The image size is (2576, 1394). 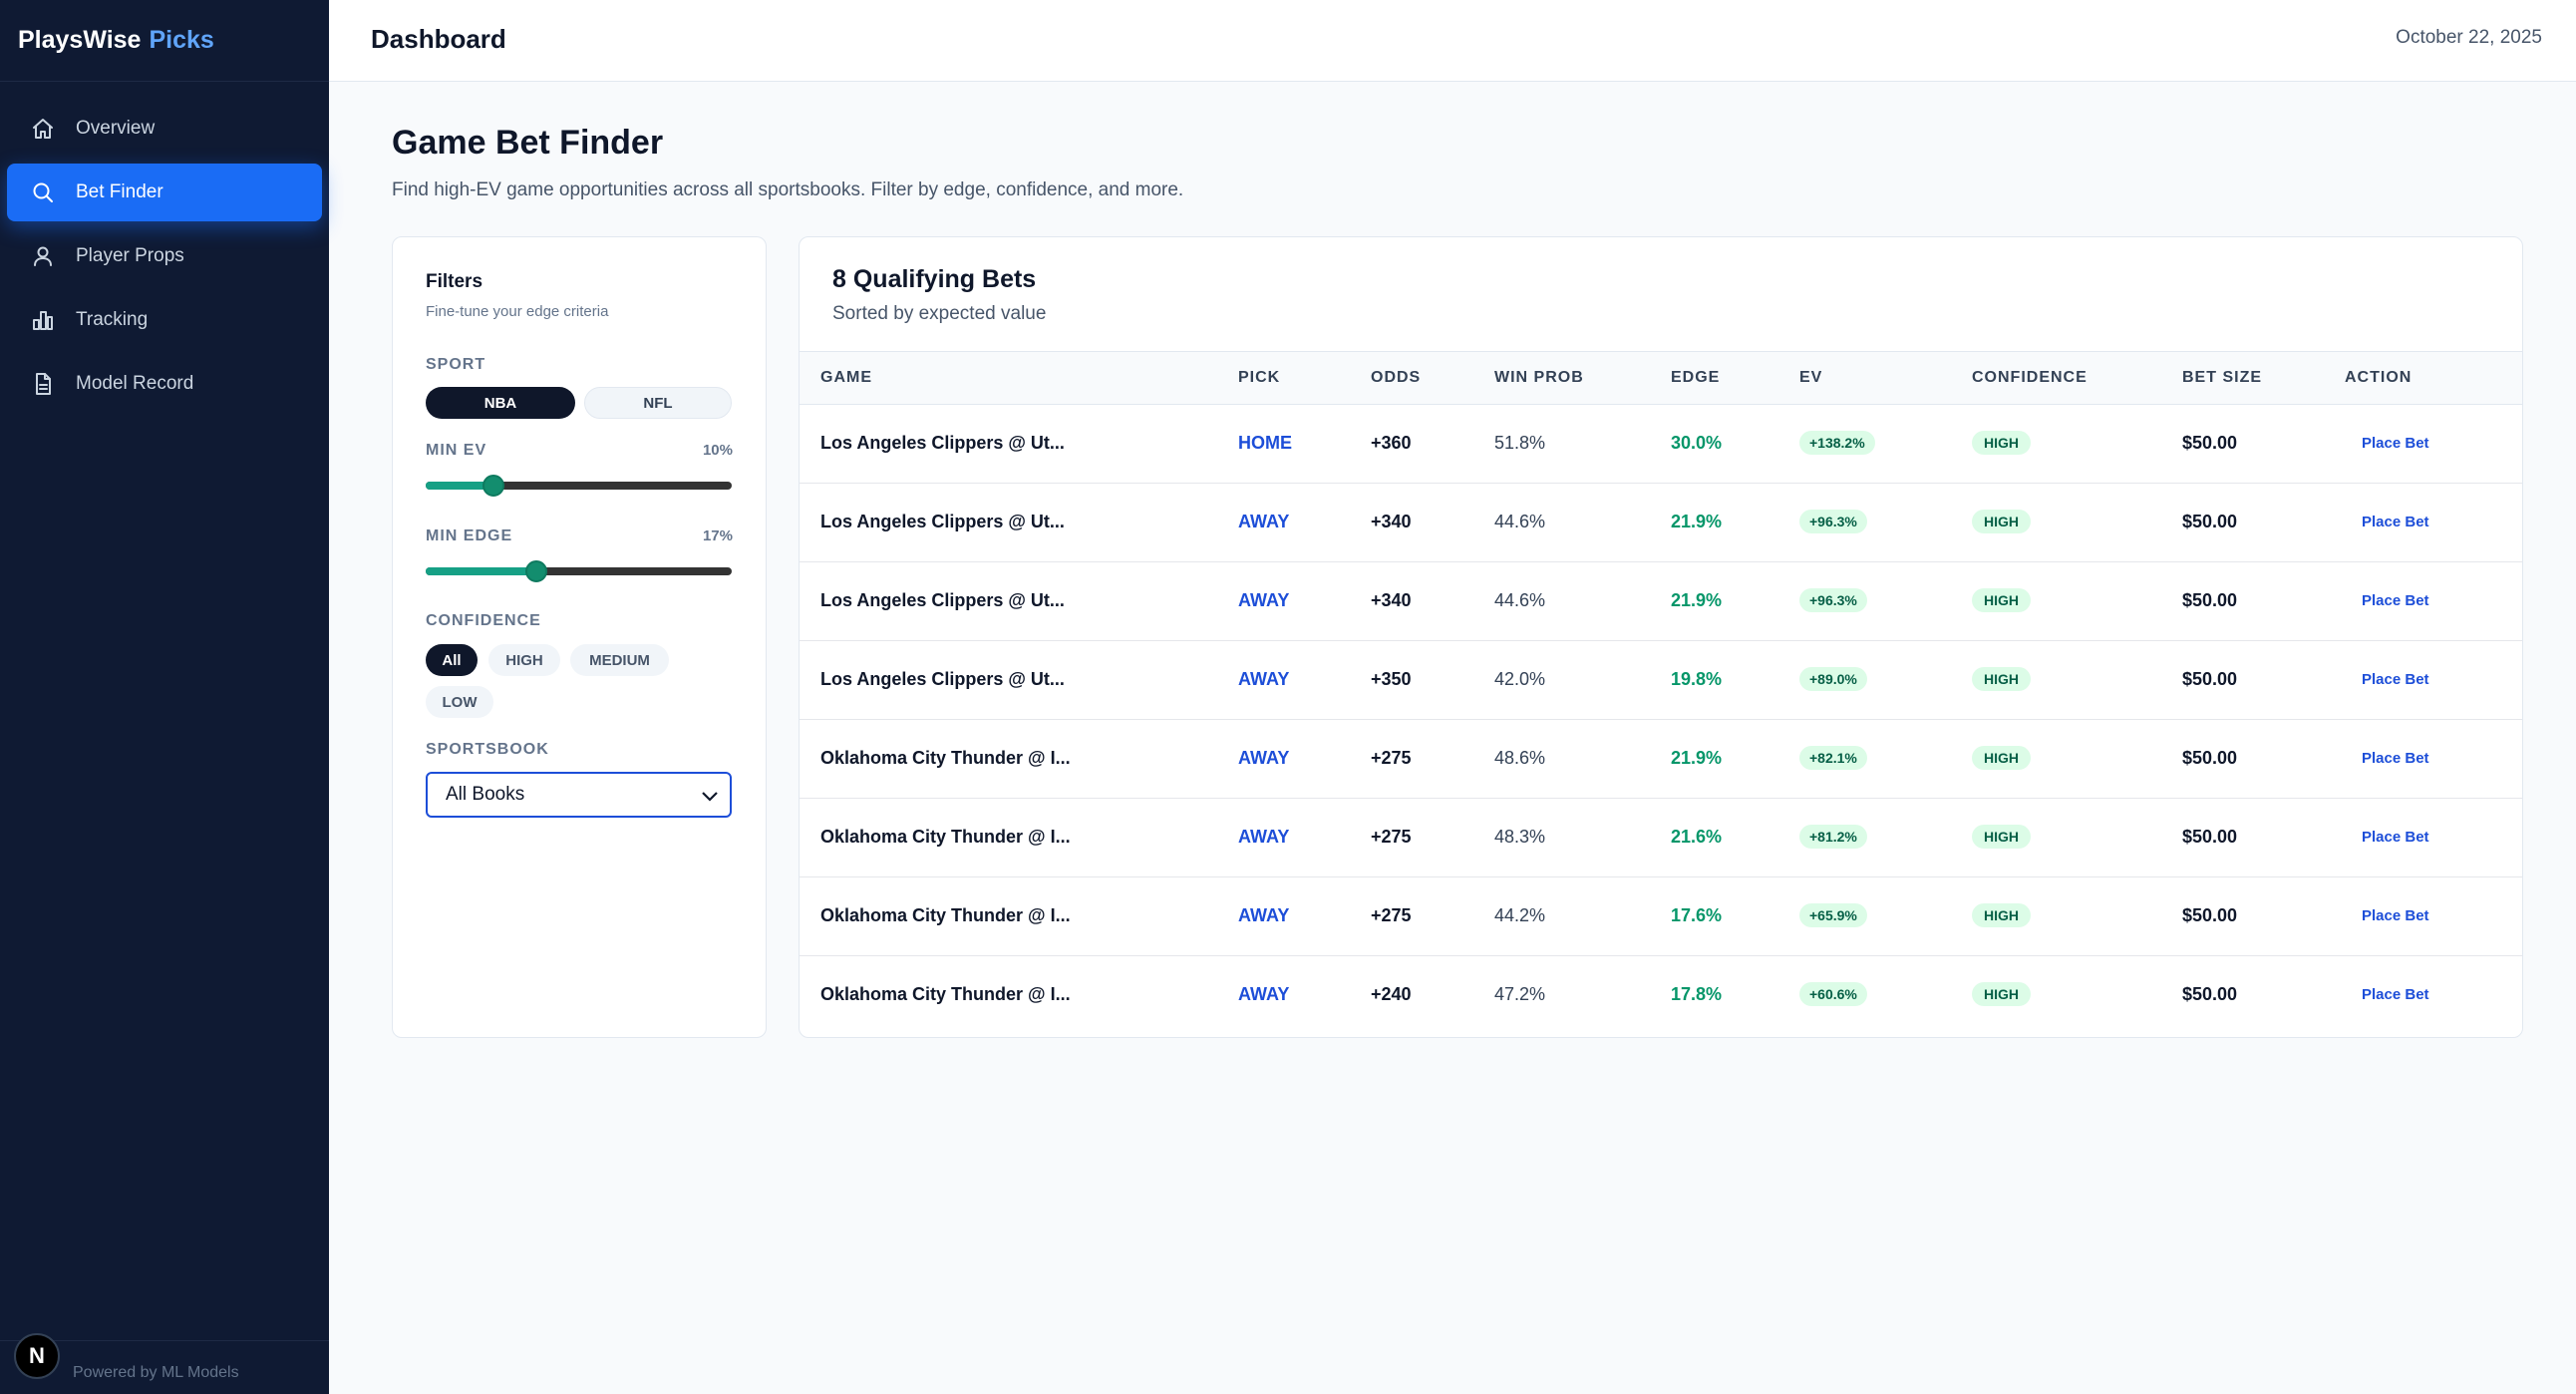 What do you see at coordinates (37, 1356) in the screenshot?
I see `n-badge: N` at bounding box center [37, 1356].